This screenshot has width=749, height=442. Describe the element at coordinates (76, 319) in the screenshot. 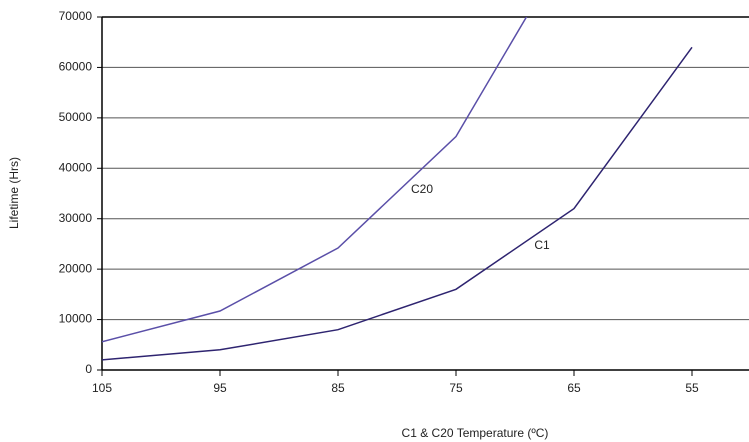

I see `y-tick-label: 10000` at that location.